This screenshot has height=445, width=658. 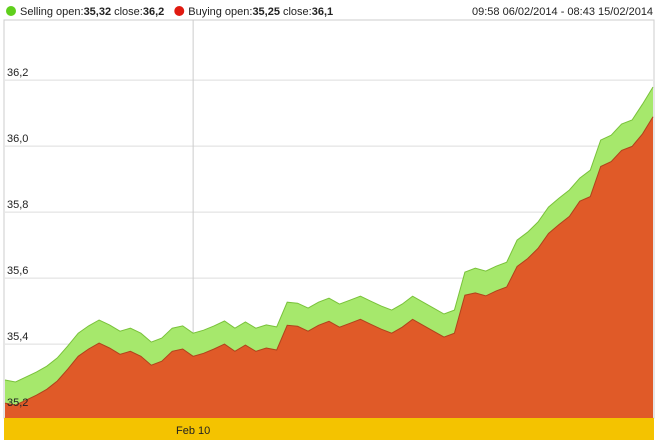 I want to click on x-axis-band, so click(x=329, y=429).